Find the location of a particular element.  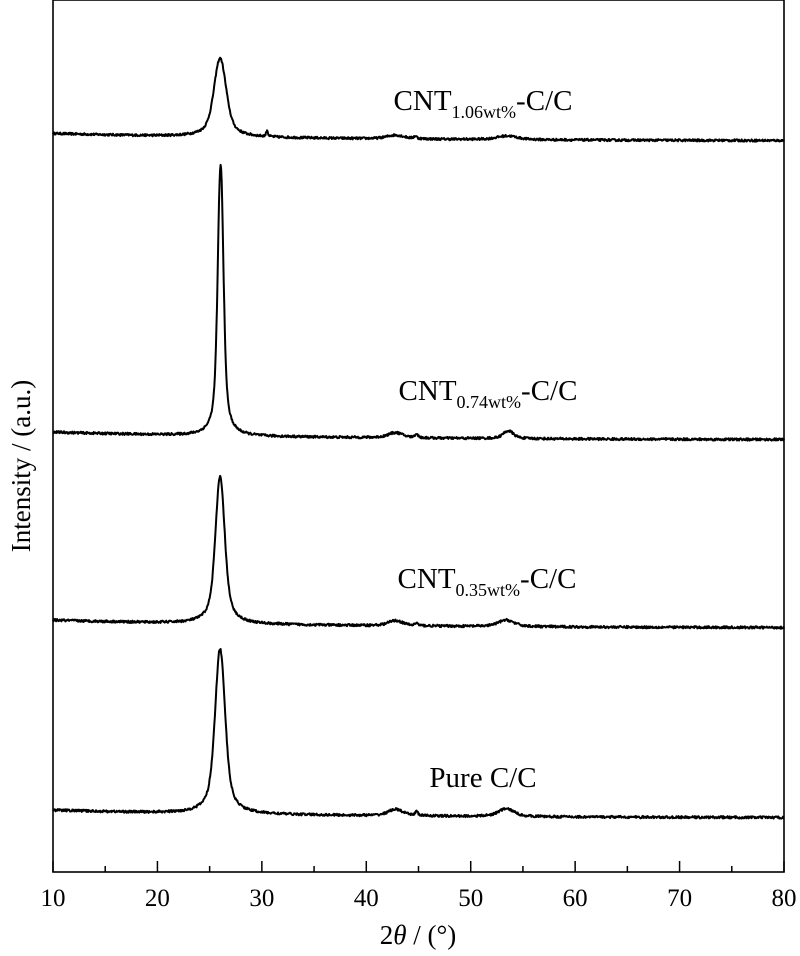

ticks-group is located at coordinates (418, 866).